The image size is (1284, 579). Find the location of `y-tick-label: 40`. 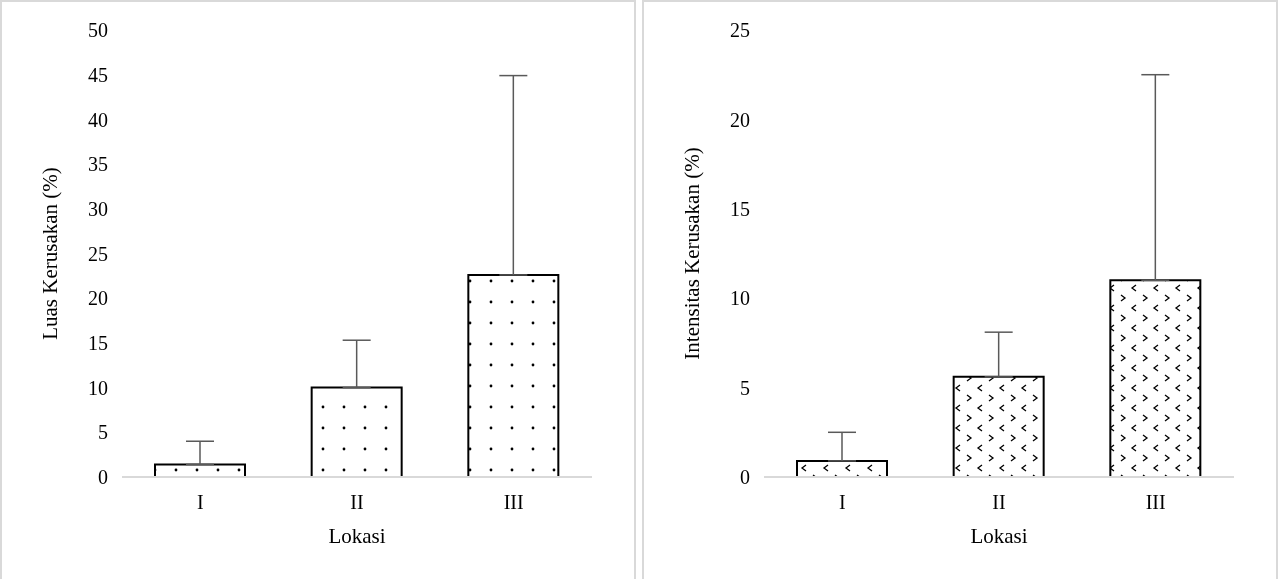

y-tick-label: 40 is located at coordinates (98, 119).